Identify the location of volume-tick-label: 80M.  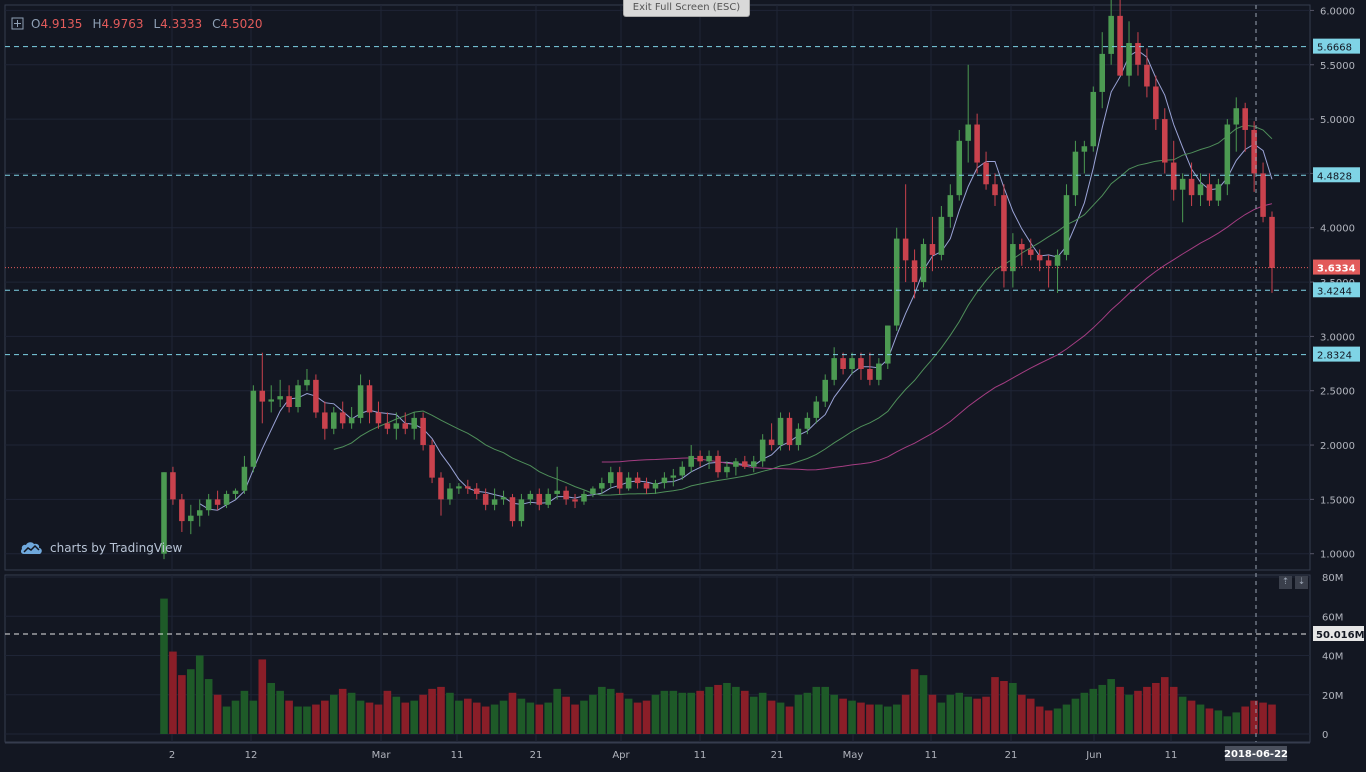
(1332, 578).